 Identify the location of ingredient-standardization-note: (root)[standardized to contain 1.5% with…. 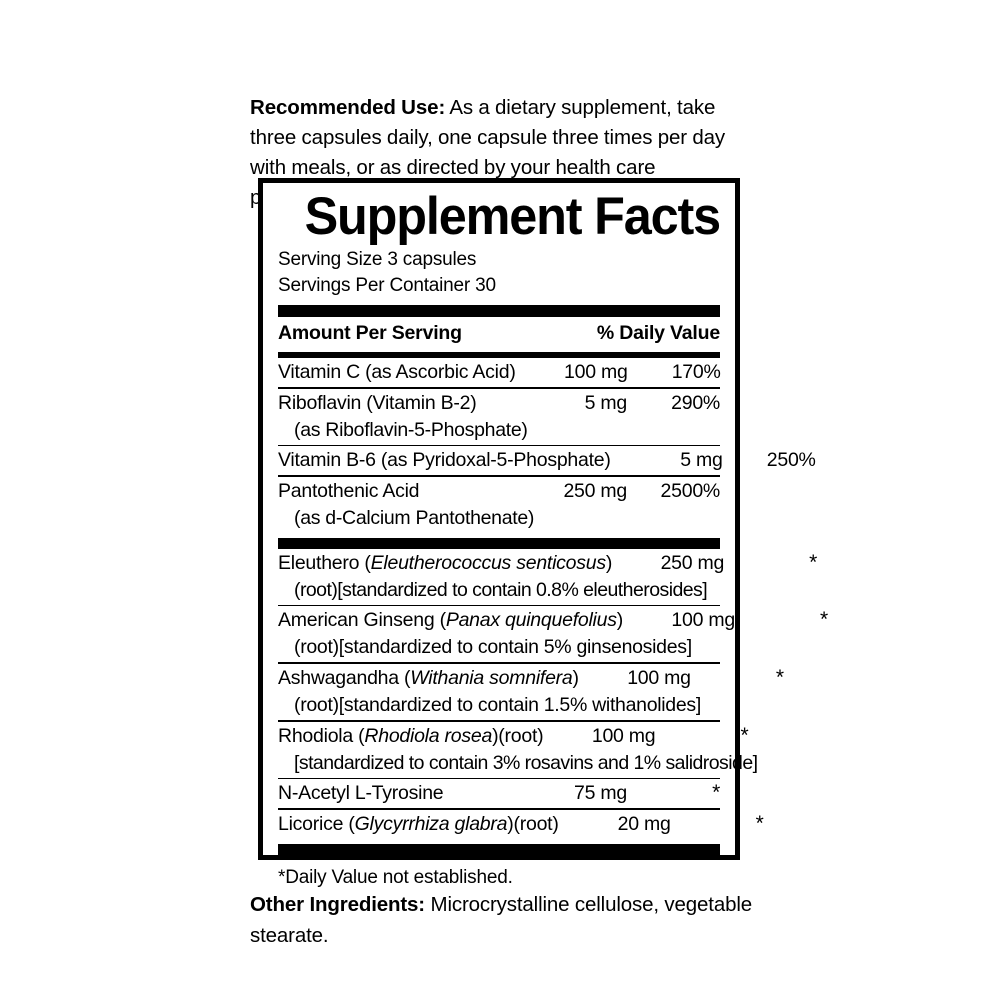
(497, 704).